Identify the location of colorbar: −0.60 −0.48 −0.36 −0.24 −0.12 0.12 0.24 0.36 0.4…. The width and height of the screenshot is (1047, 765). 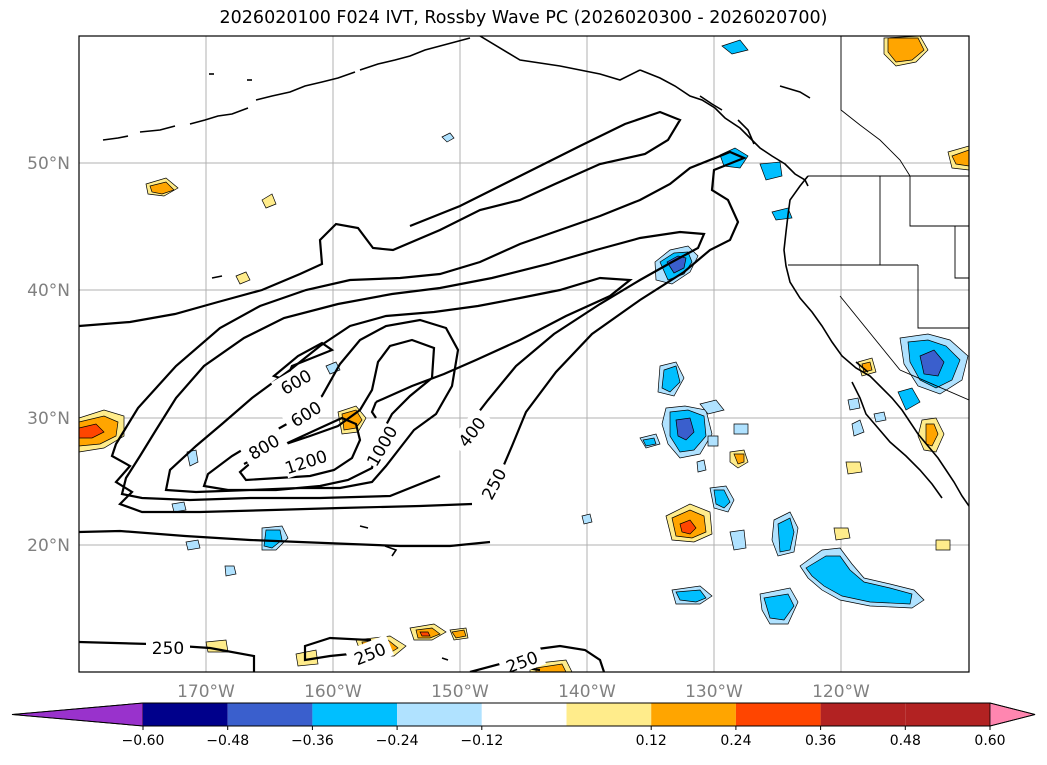
(523, 725).